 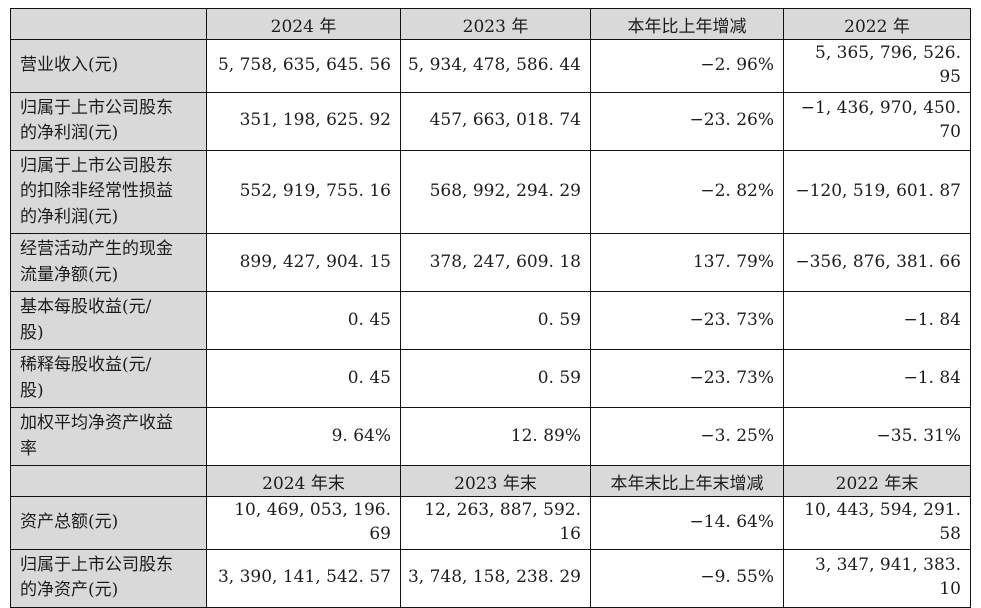 I want to click on row-label-basic-eps: 基本每股收益(元/ 股), so click(x=108, y=321).